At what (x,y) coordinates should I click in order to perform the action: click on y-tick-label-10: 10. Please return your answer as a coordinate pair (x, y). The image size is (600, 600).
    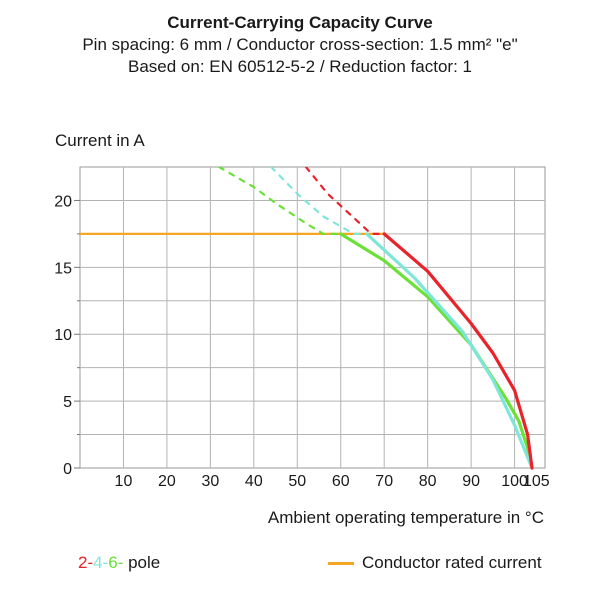
    Looking at the image, I should click on (63, 335).